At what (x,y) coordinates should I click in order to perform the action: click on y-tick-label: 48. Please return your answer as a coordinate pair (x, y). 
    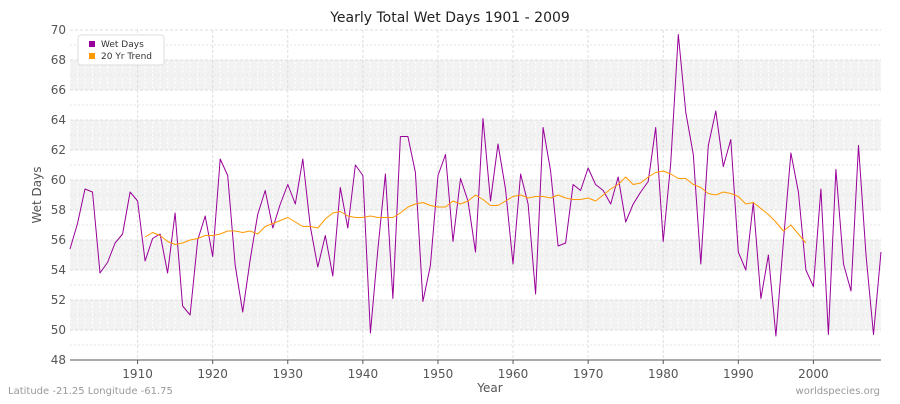
    Looking at the image, I should click on (58, 360).